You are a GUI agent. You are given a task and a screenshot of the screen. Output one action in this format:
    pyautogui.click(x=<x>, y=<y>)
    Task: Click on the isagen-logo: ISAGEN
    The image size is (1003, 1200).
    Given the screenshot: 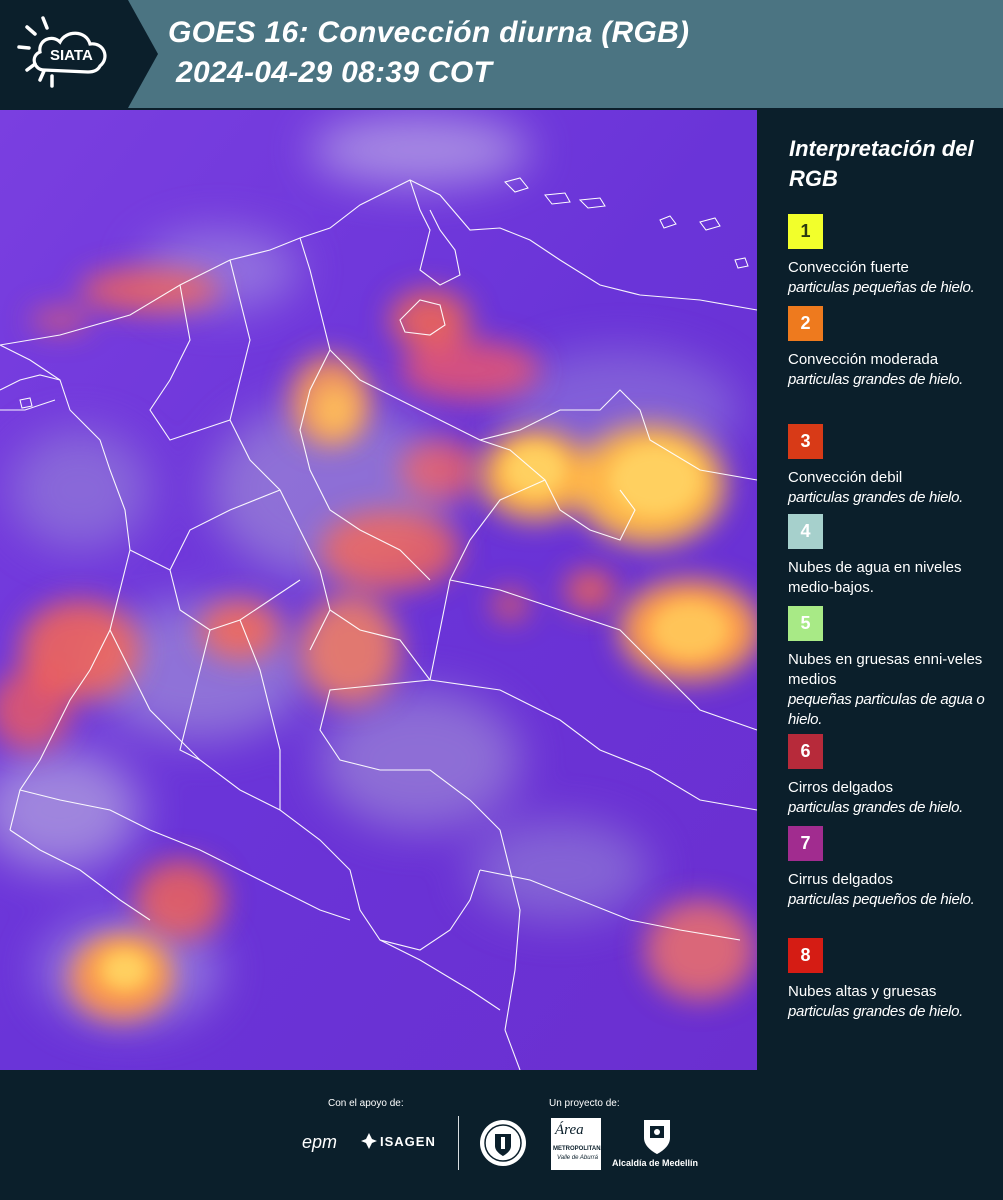 What is the action you would take?
    pyautogui.click(x=397, y=1143)
    